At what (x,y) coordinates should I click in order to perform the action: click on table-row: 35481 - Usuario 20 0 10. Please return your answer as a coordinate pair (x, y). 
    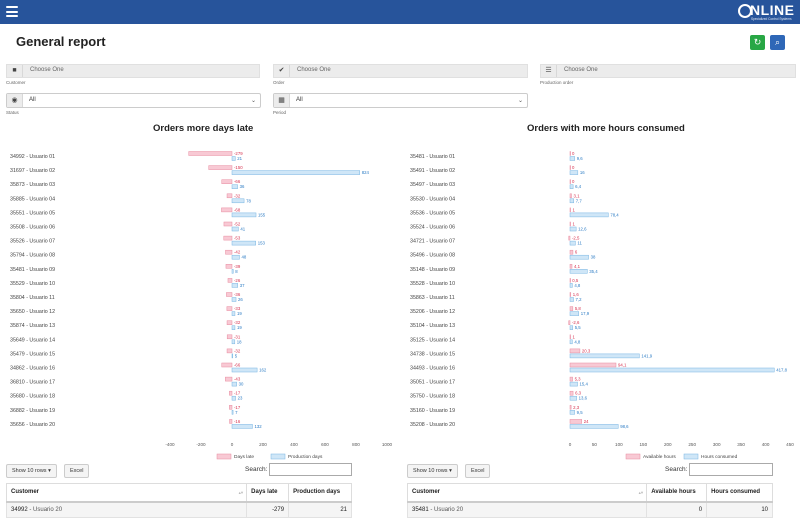
    Looking at the image, I should click on (589, 509).